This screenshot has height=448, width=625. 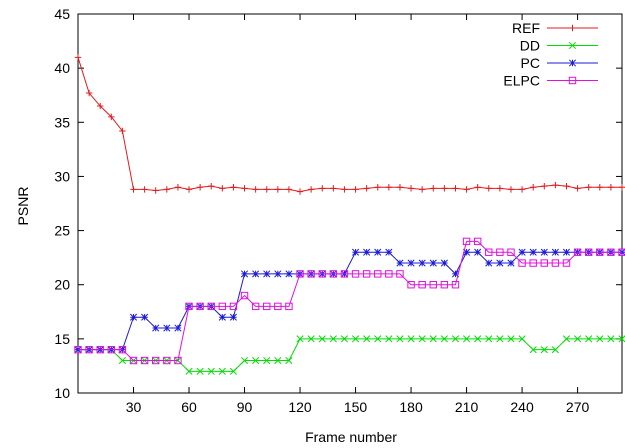 I want to click on x-tick-label: 180, so click(x=411, y=407).